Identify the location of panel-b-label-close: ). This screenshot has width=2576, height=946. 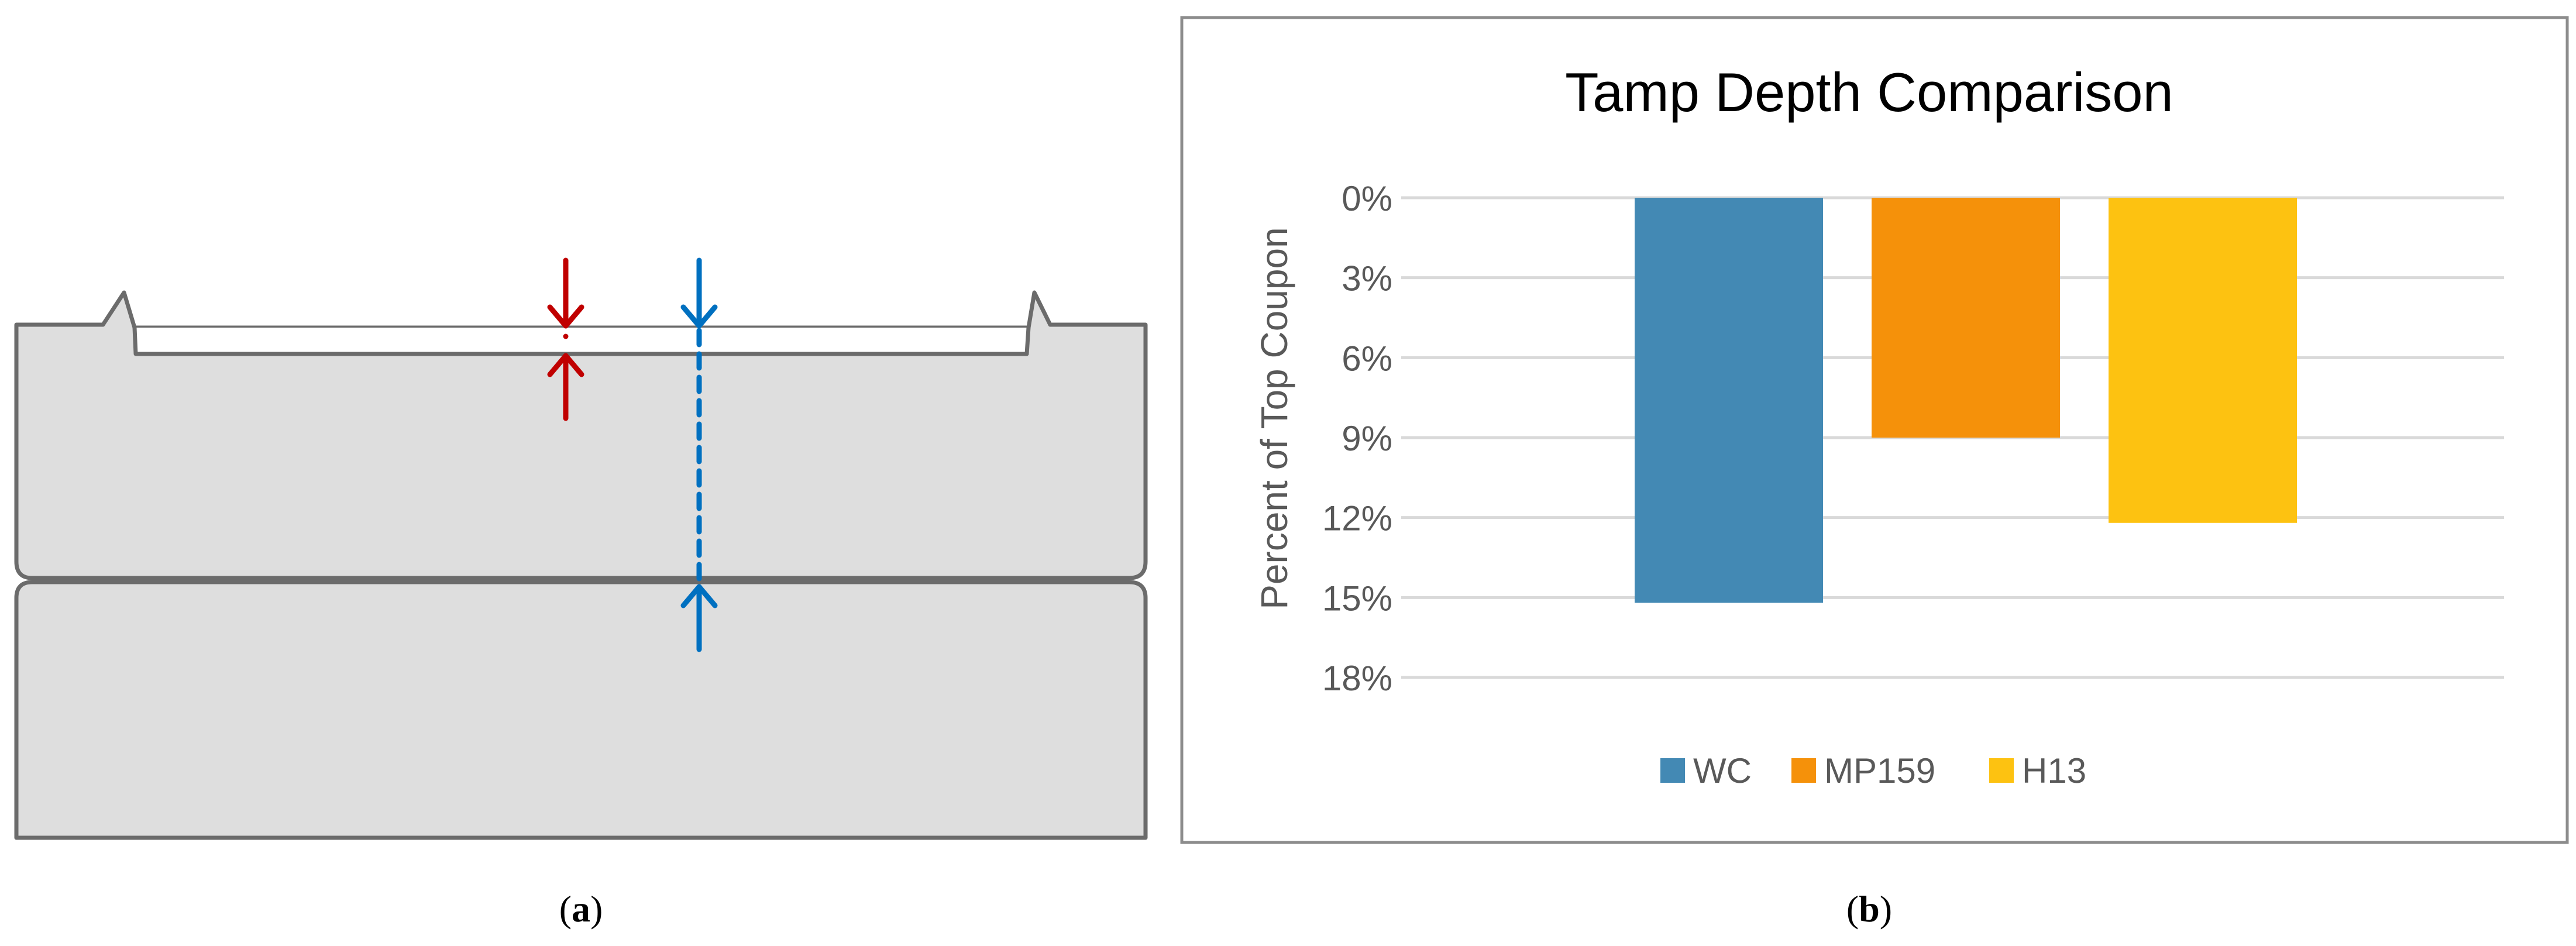
(1886, 909).